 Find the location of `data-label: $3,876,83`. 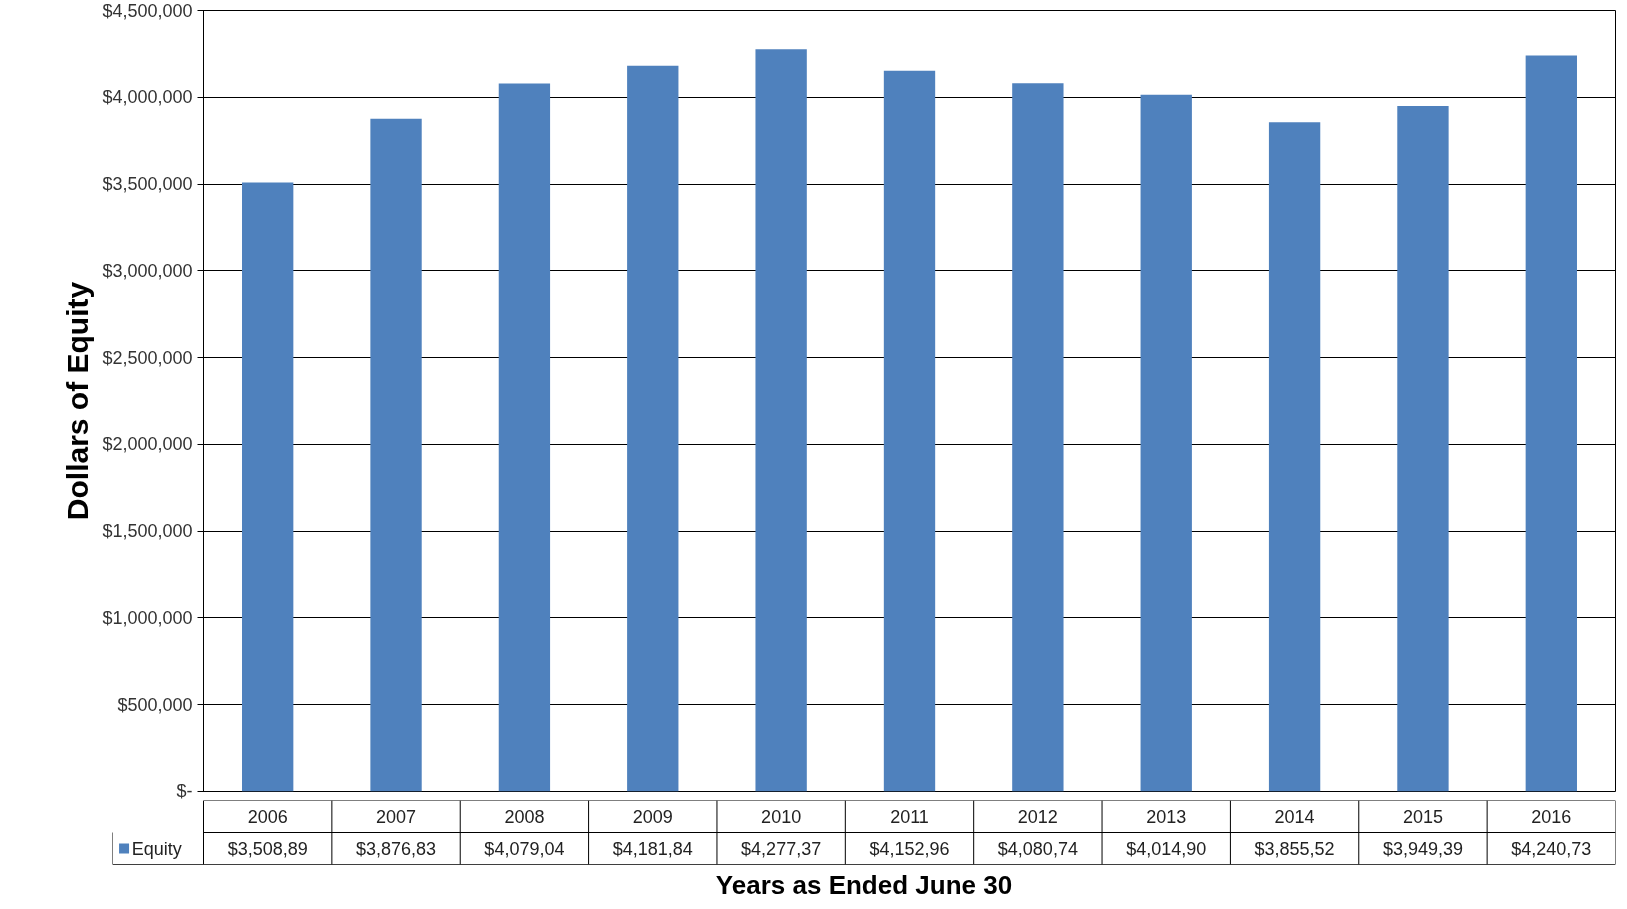

data-label: $3,876,83 is located at coordinates (396, 848).